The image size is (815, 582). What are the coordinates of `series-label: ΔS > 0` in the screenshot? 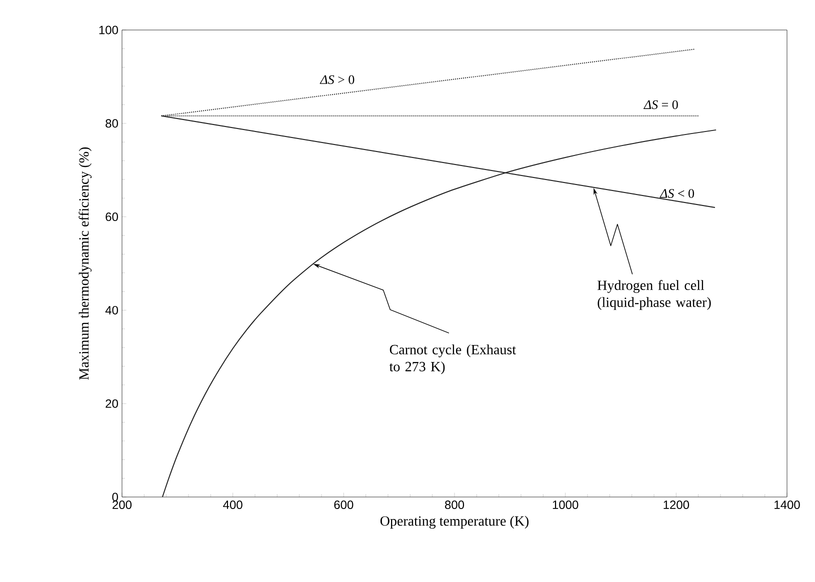 It's located at (337, 79).